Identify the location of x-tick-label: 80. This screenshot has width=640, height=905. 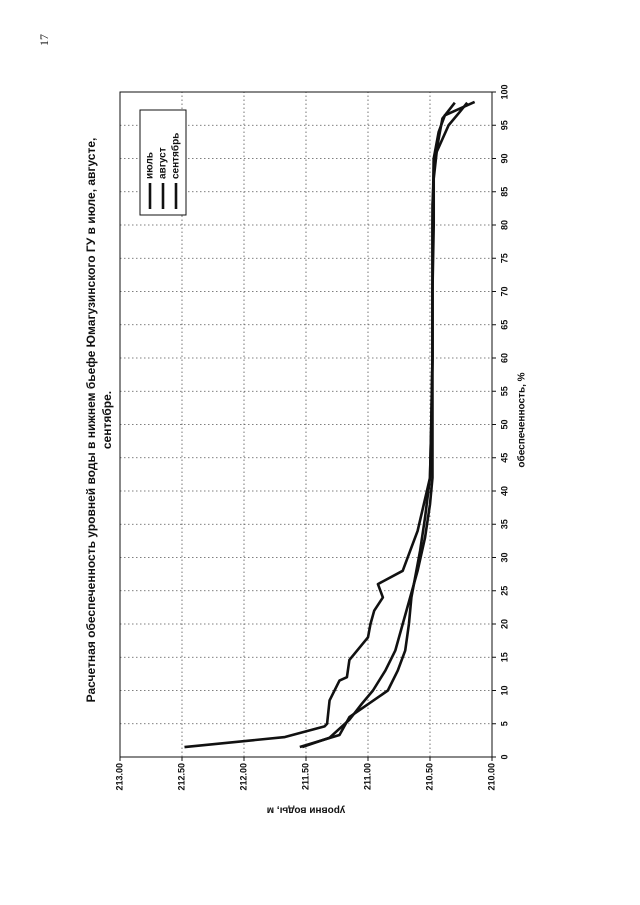
(504, 225).